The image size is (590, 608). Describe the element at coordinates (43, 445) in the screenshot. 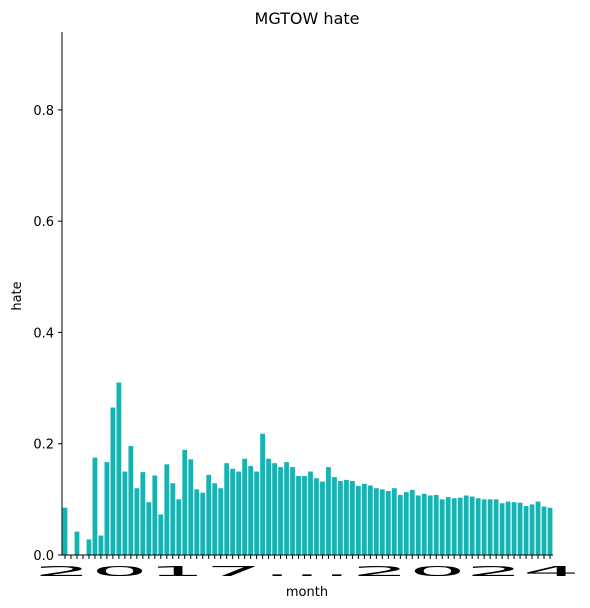

I see `y-tick-label: 0.2` at that location.